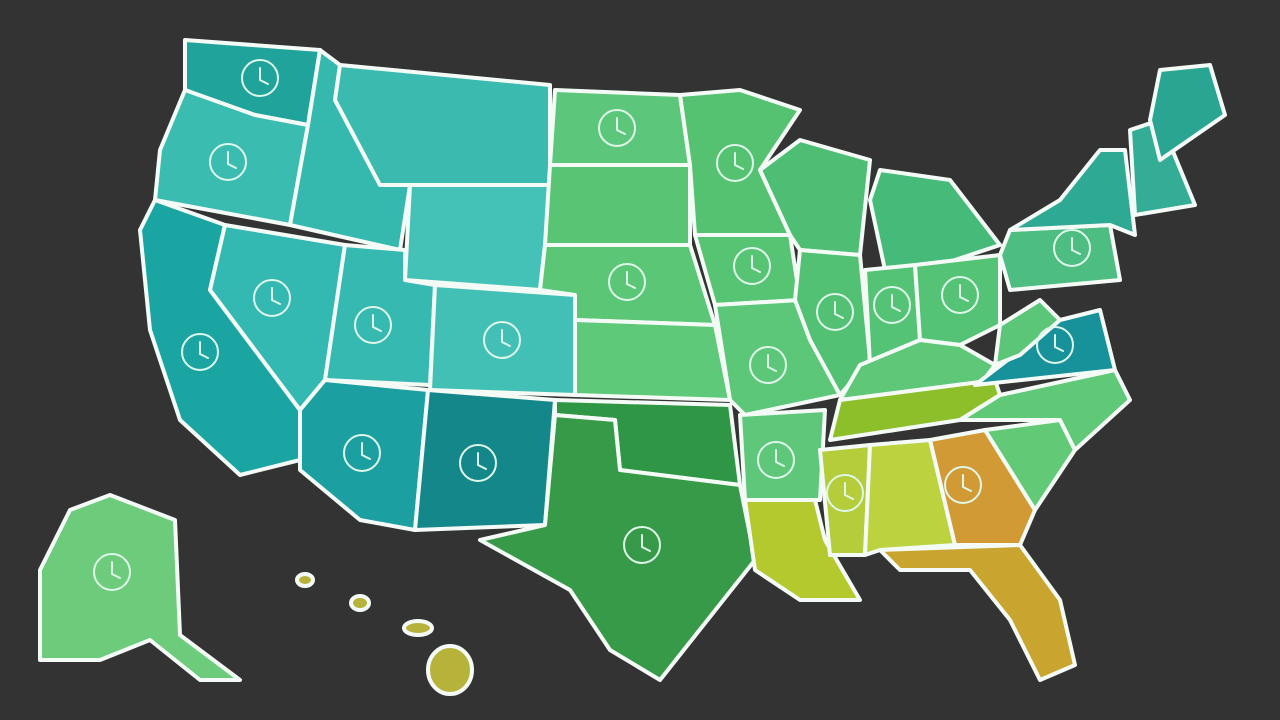  I want to click on south-dakota, so click(617, 205).